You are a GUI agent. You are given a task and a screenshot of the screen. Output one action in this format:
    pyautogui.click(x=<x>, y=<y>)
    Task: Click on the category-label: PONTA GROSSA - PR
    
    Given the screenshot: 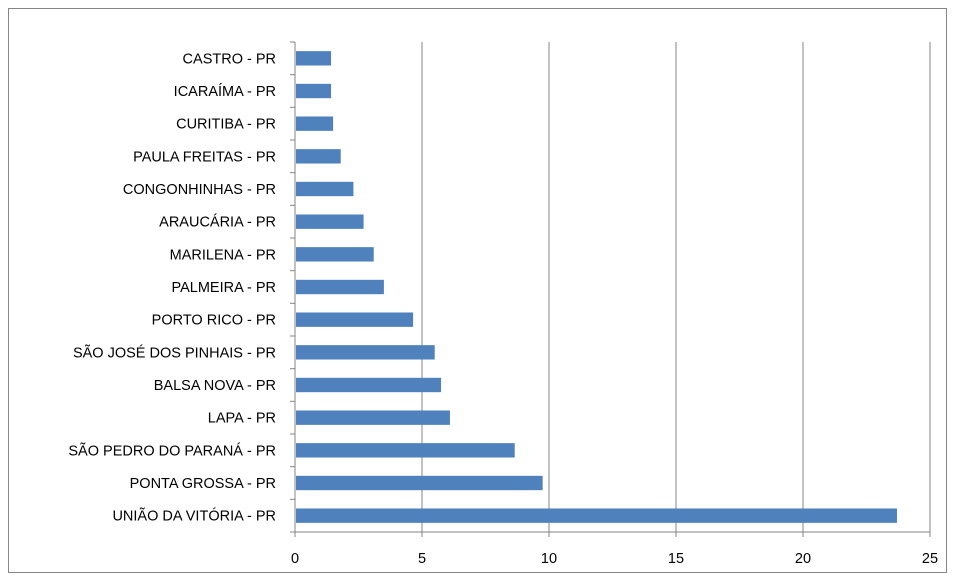 What is the action you would take?
    pyautogui.click(x=203, y=484)
    